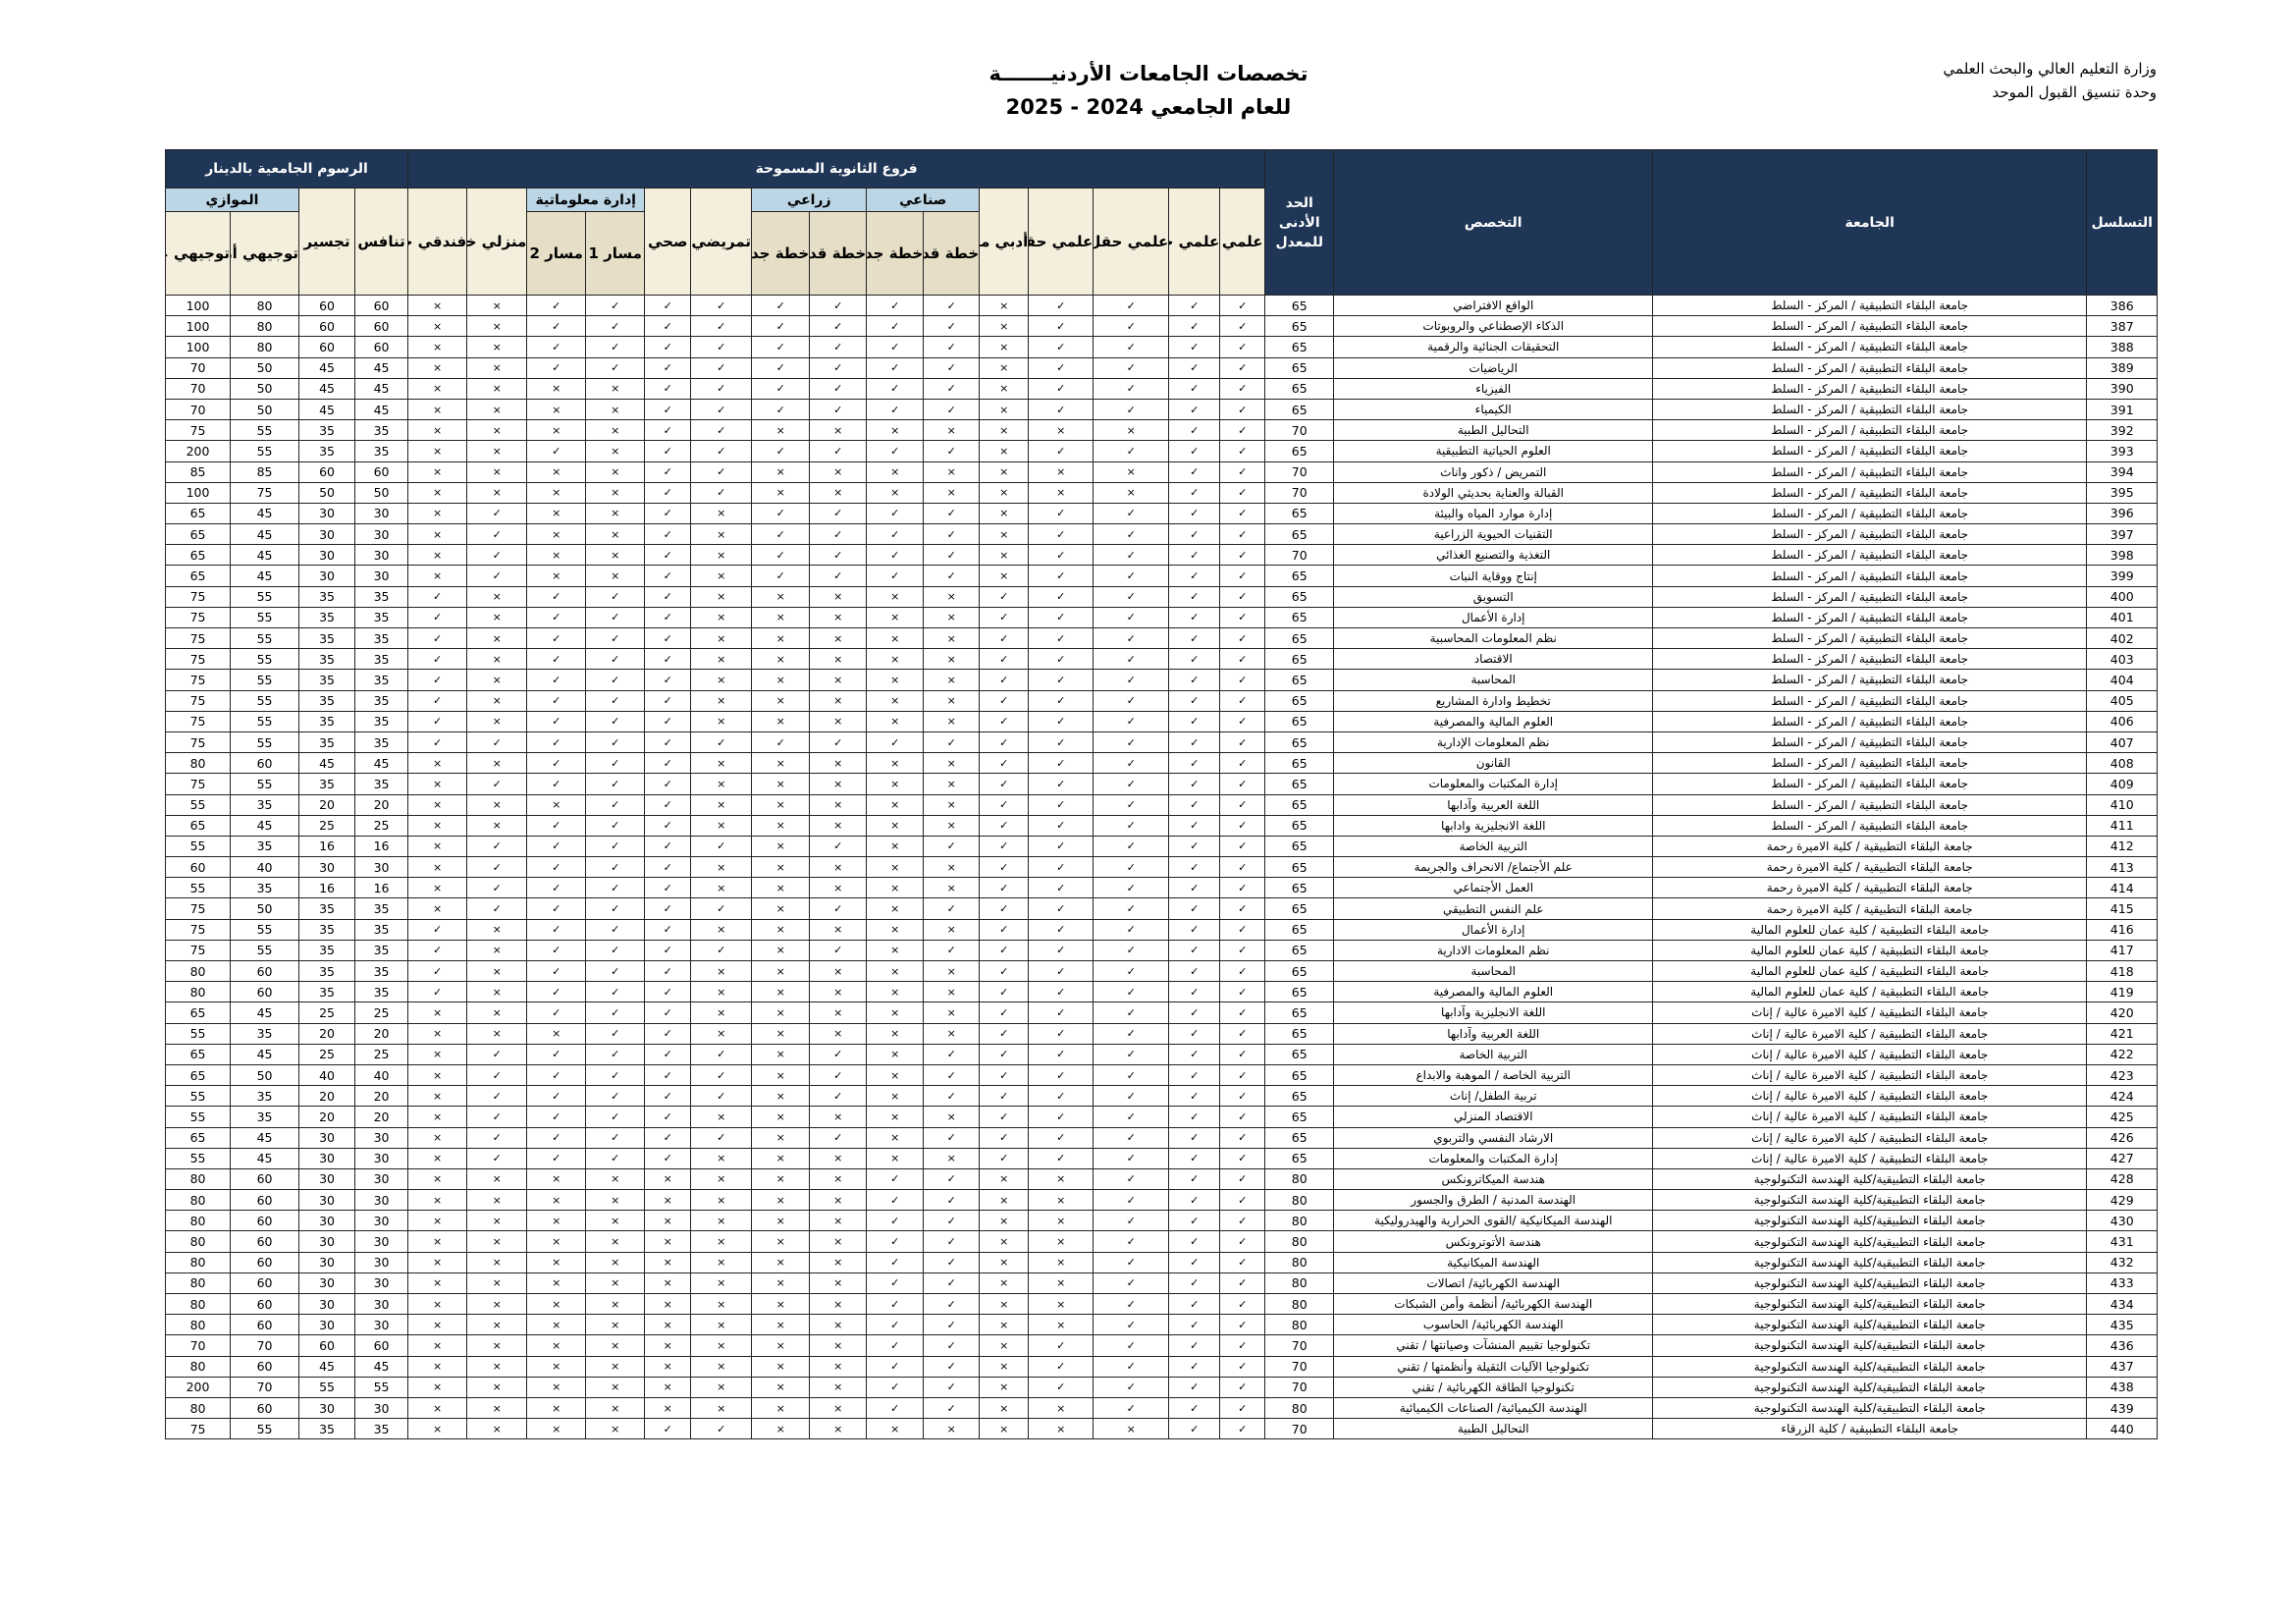 The width and height of the screenshot is (2296, 1624). I want to click on fee-bridging-cell: 45, so click(327, 763).